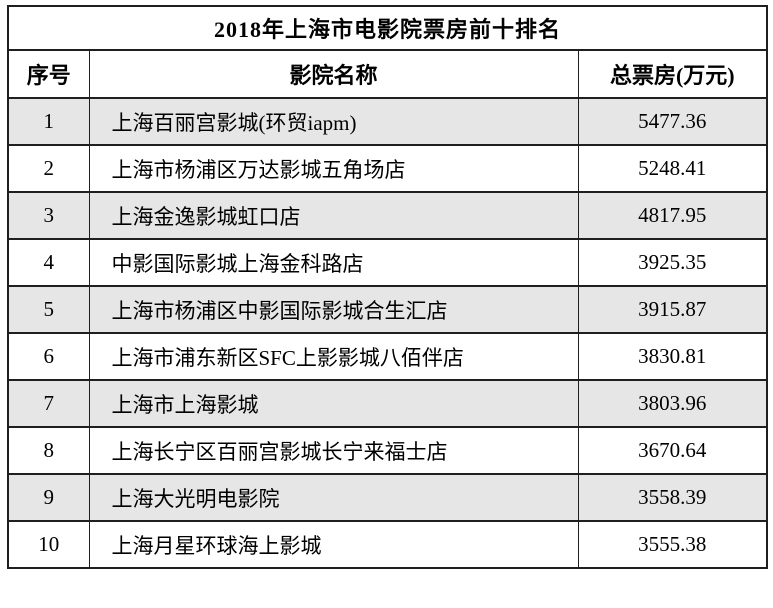 Image resolution: width=773 pixels, height=608 pixels. What do you see at coordinates (48, 262) in the screenshot?
I see `rank-cell: 4` at bounding box center [48, 262].